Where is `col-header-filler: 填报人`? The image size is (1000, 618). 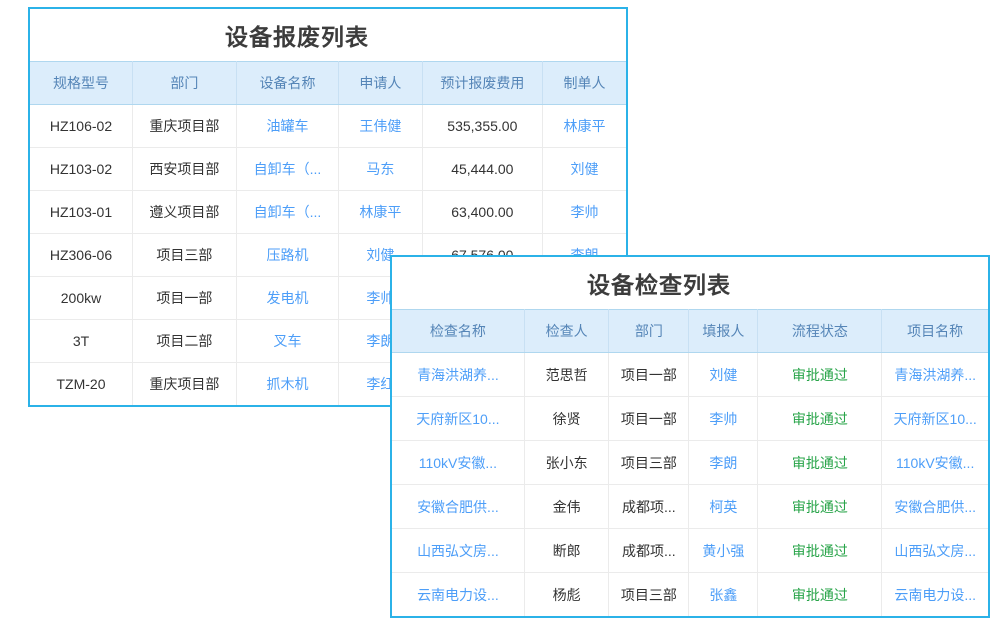
col-header-filler: 填报人 is located at coordinates (723, 331).